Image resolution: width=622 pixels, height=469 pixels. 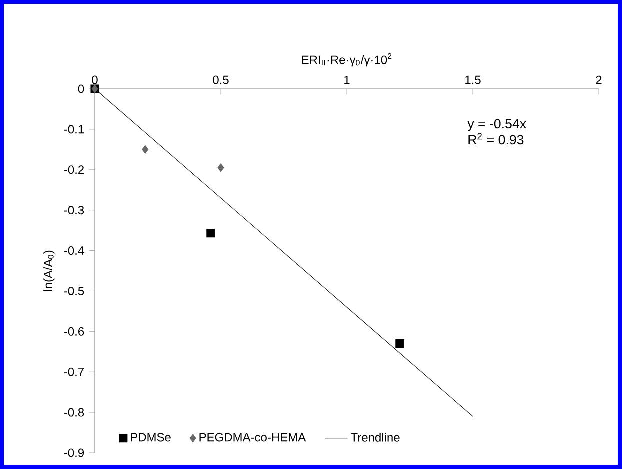 What do you see at coordinates (496, 139) in the screenshot?
I see `annotation: R$^{2}$ = 0.93` at bounding box center [496, 139].